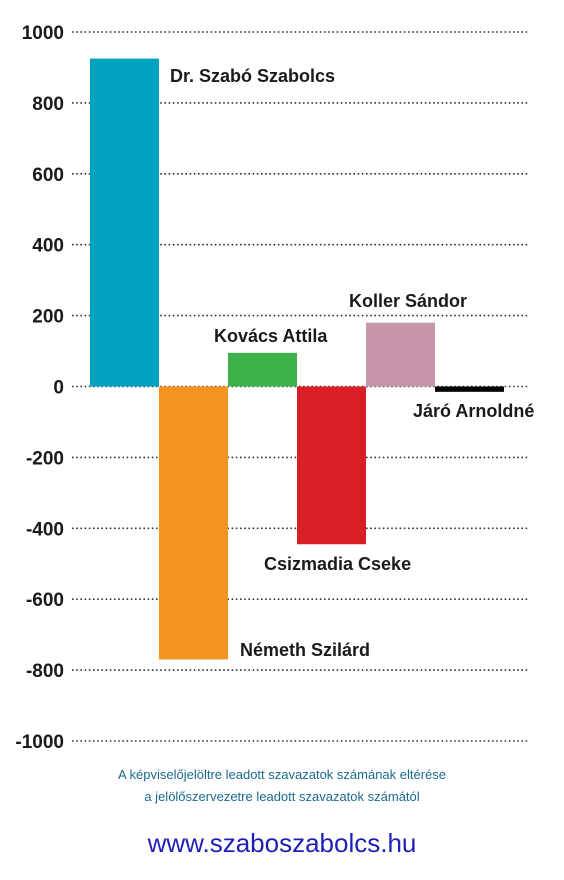  Describe the element at coordinates (39, 742) in the screenshot. I see `y-tick-label: -1000` at that location.